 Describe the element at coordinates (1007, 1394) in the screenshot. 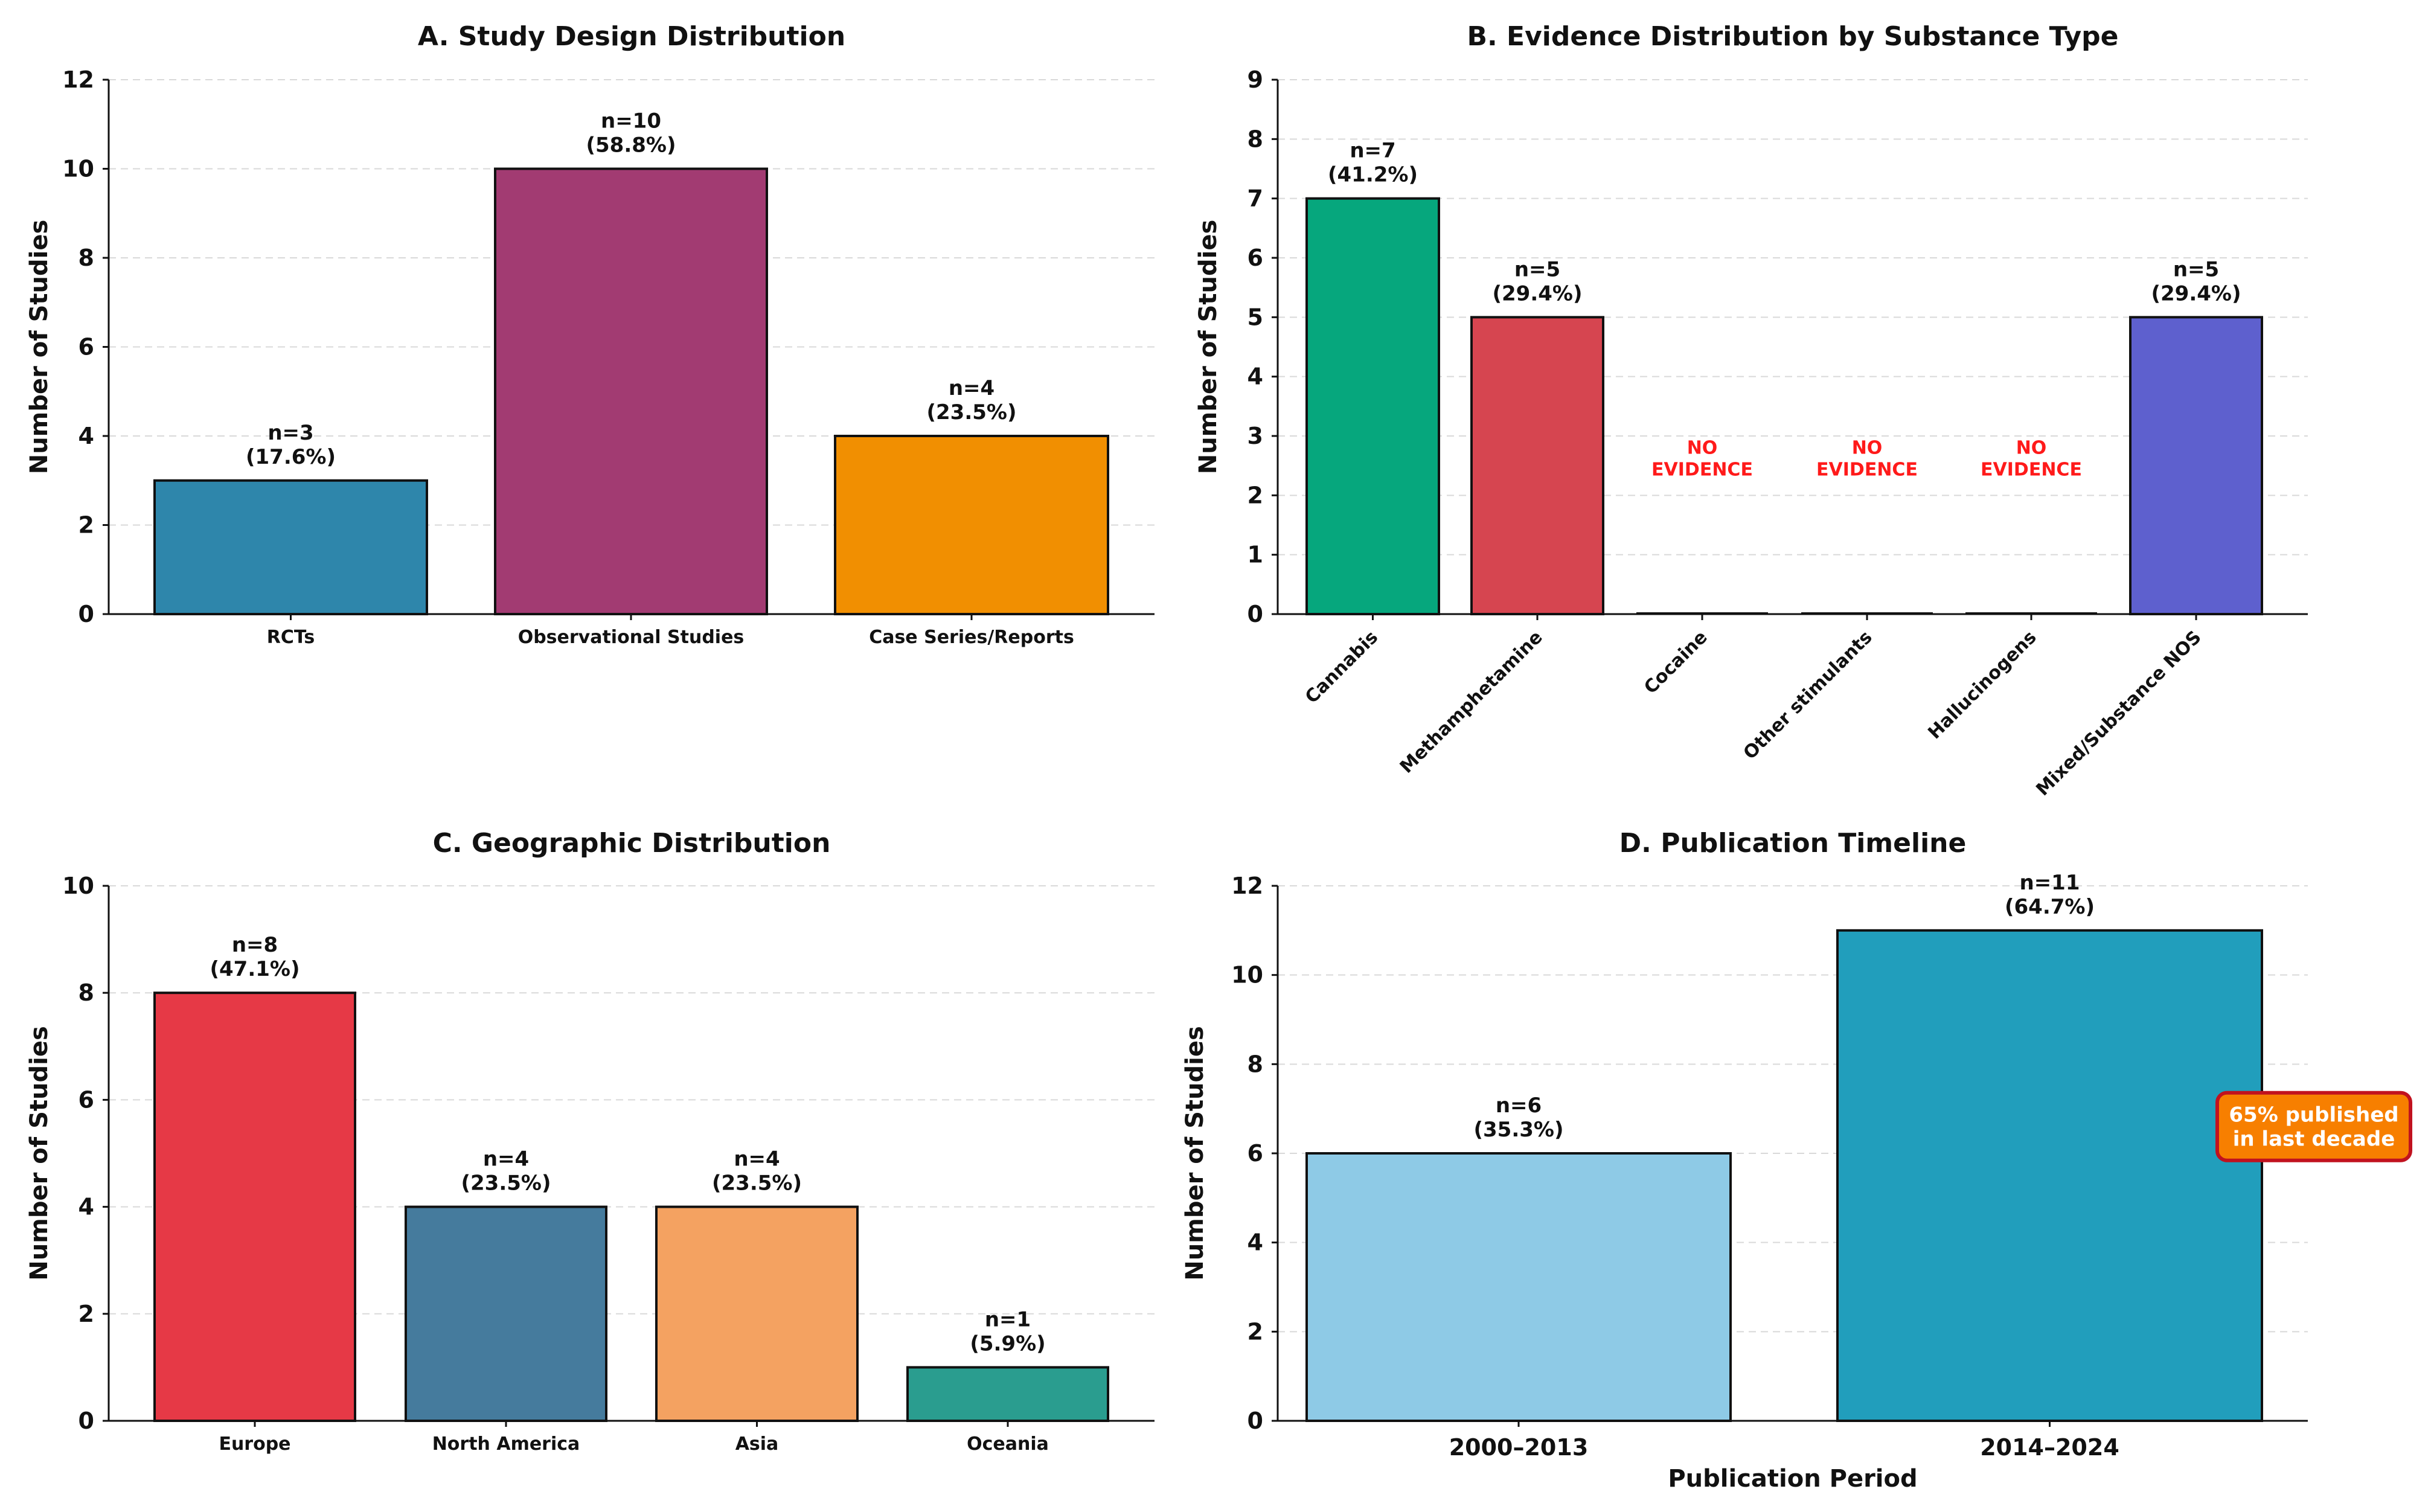

I see `bar-oceania` at that location.